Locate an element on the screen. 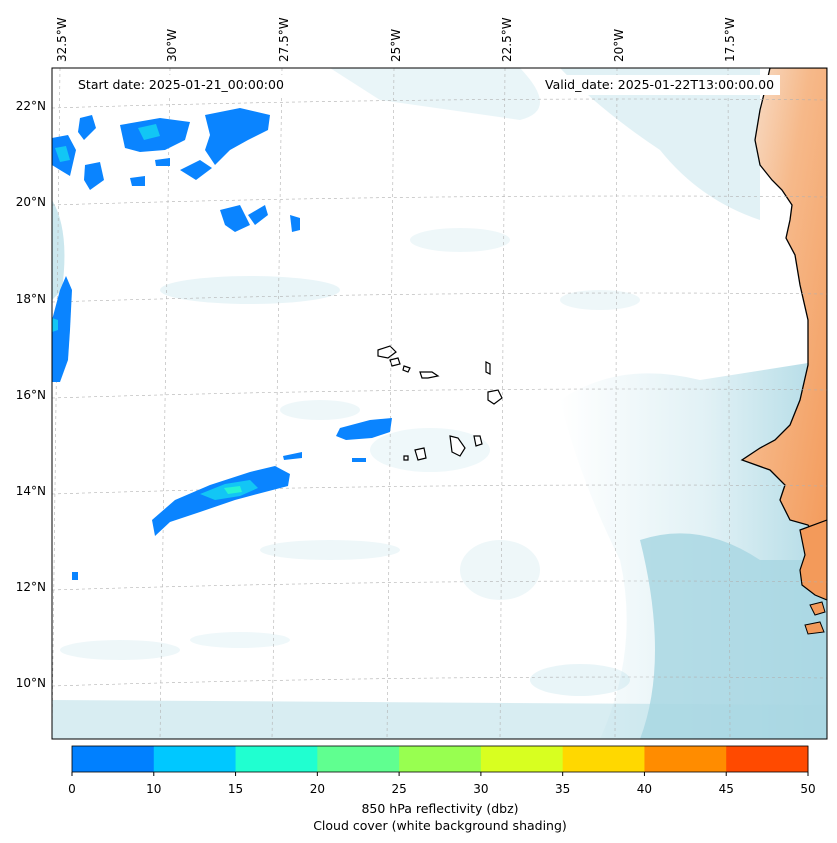 The width and height of the screenshot is (837, 843). colorbar-tick-label: 35 is located at coordinates (563, 789).